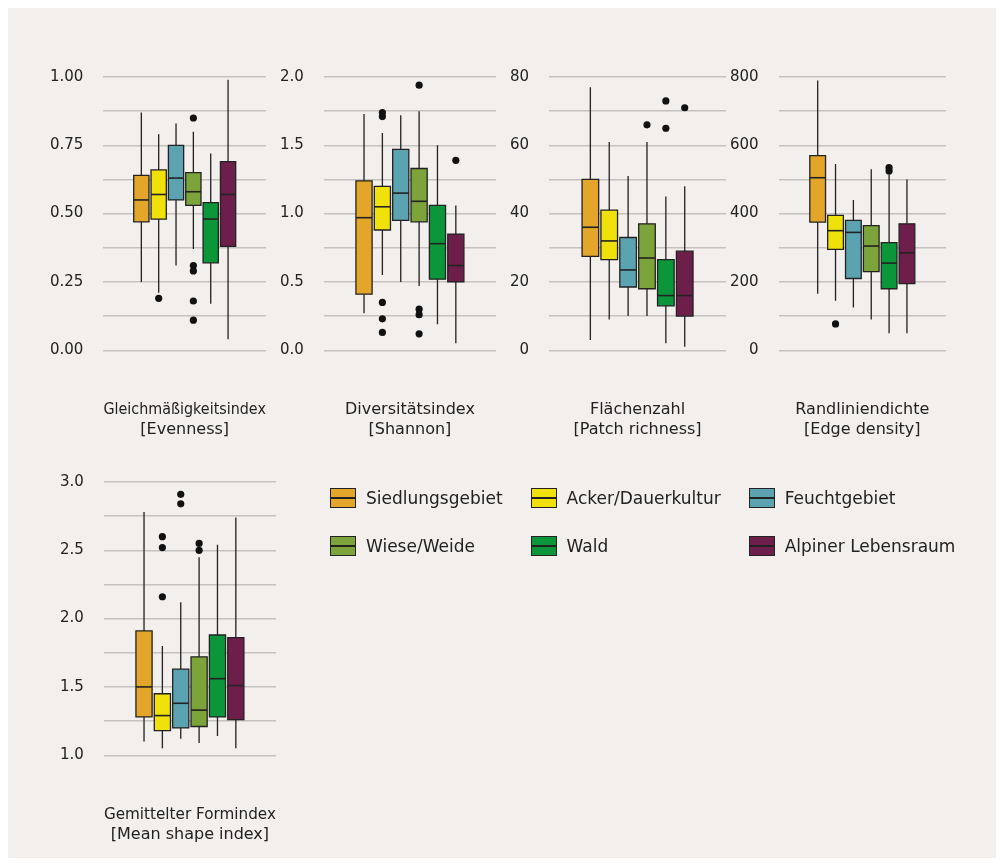  Describe the element at coordinates (66, 349) in the screenshot. I see `y-tick-label: 0.00` at that location.